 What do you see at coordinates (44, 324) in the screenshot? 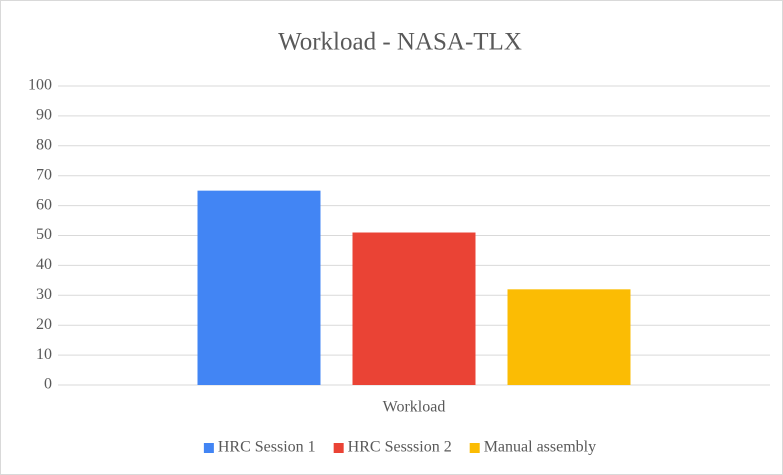
I see `y-tick-label: 20` at bounding box center [44, 324].